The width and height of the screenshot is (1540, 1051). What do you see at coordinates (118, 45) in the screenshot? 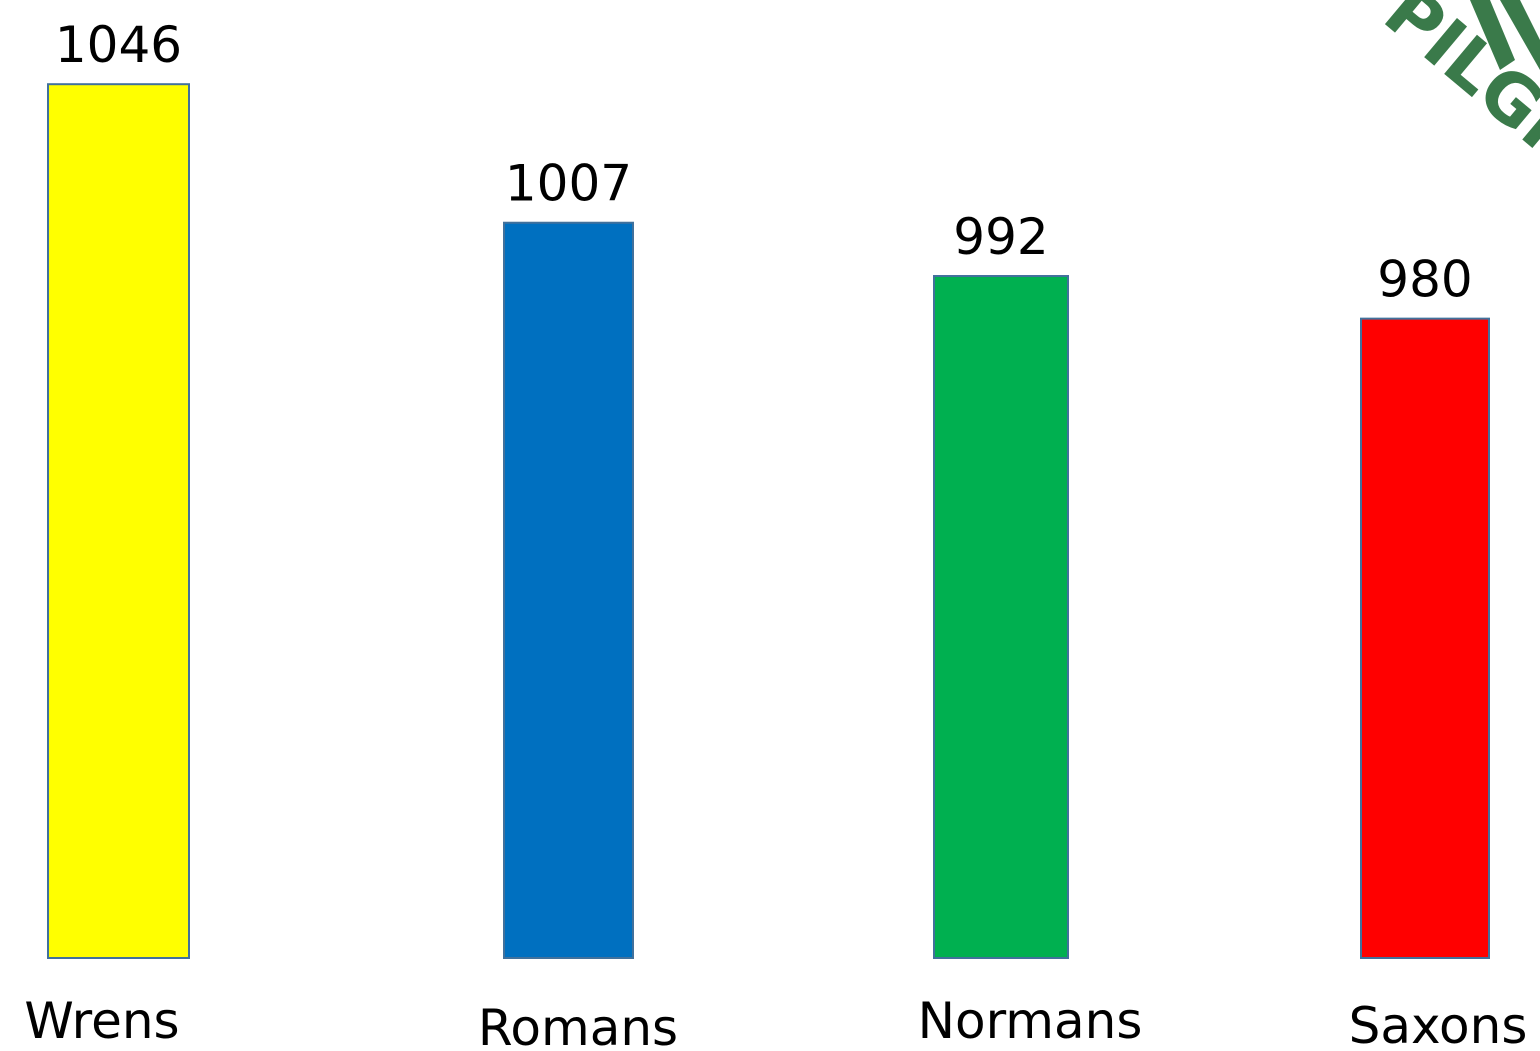
I see `value-label: 1046` at bounding box center [118, 45].